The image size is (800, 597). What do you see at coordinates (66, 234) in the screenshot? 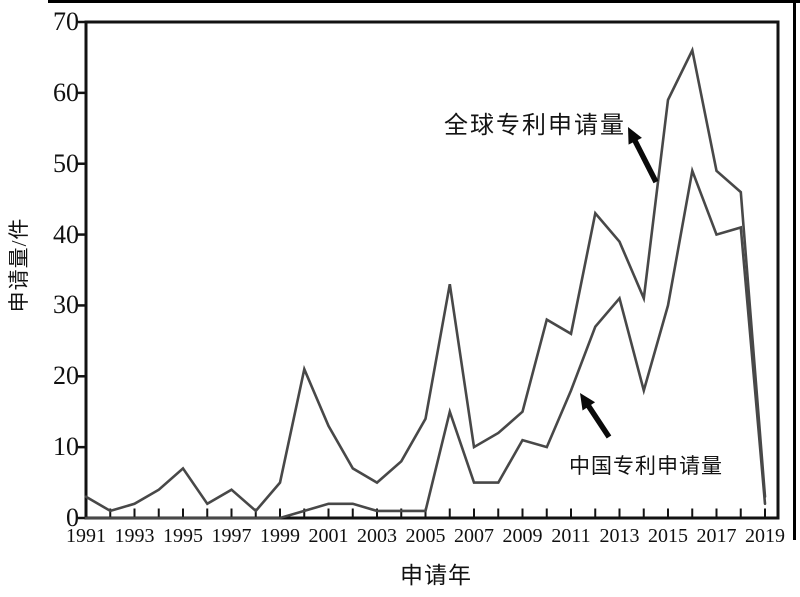
I see `y-tick-label: 40` at bounding box center [66, 234].